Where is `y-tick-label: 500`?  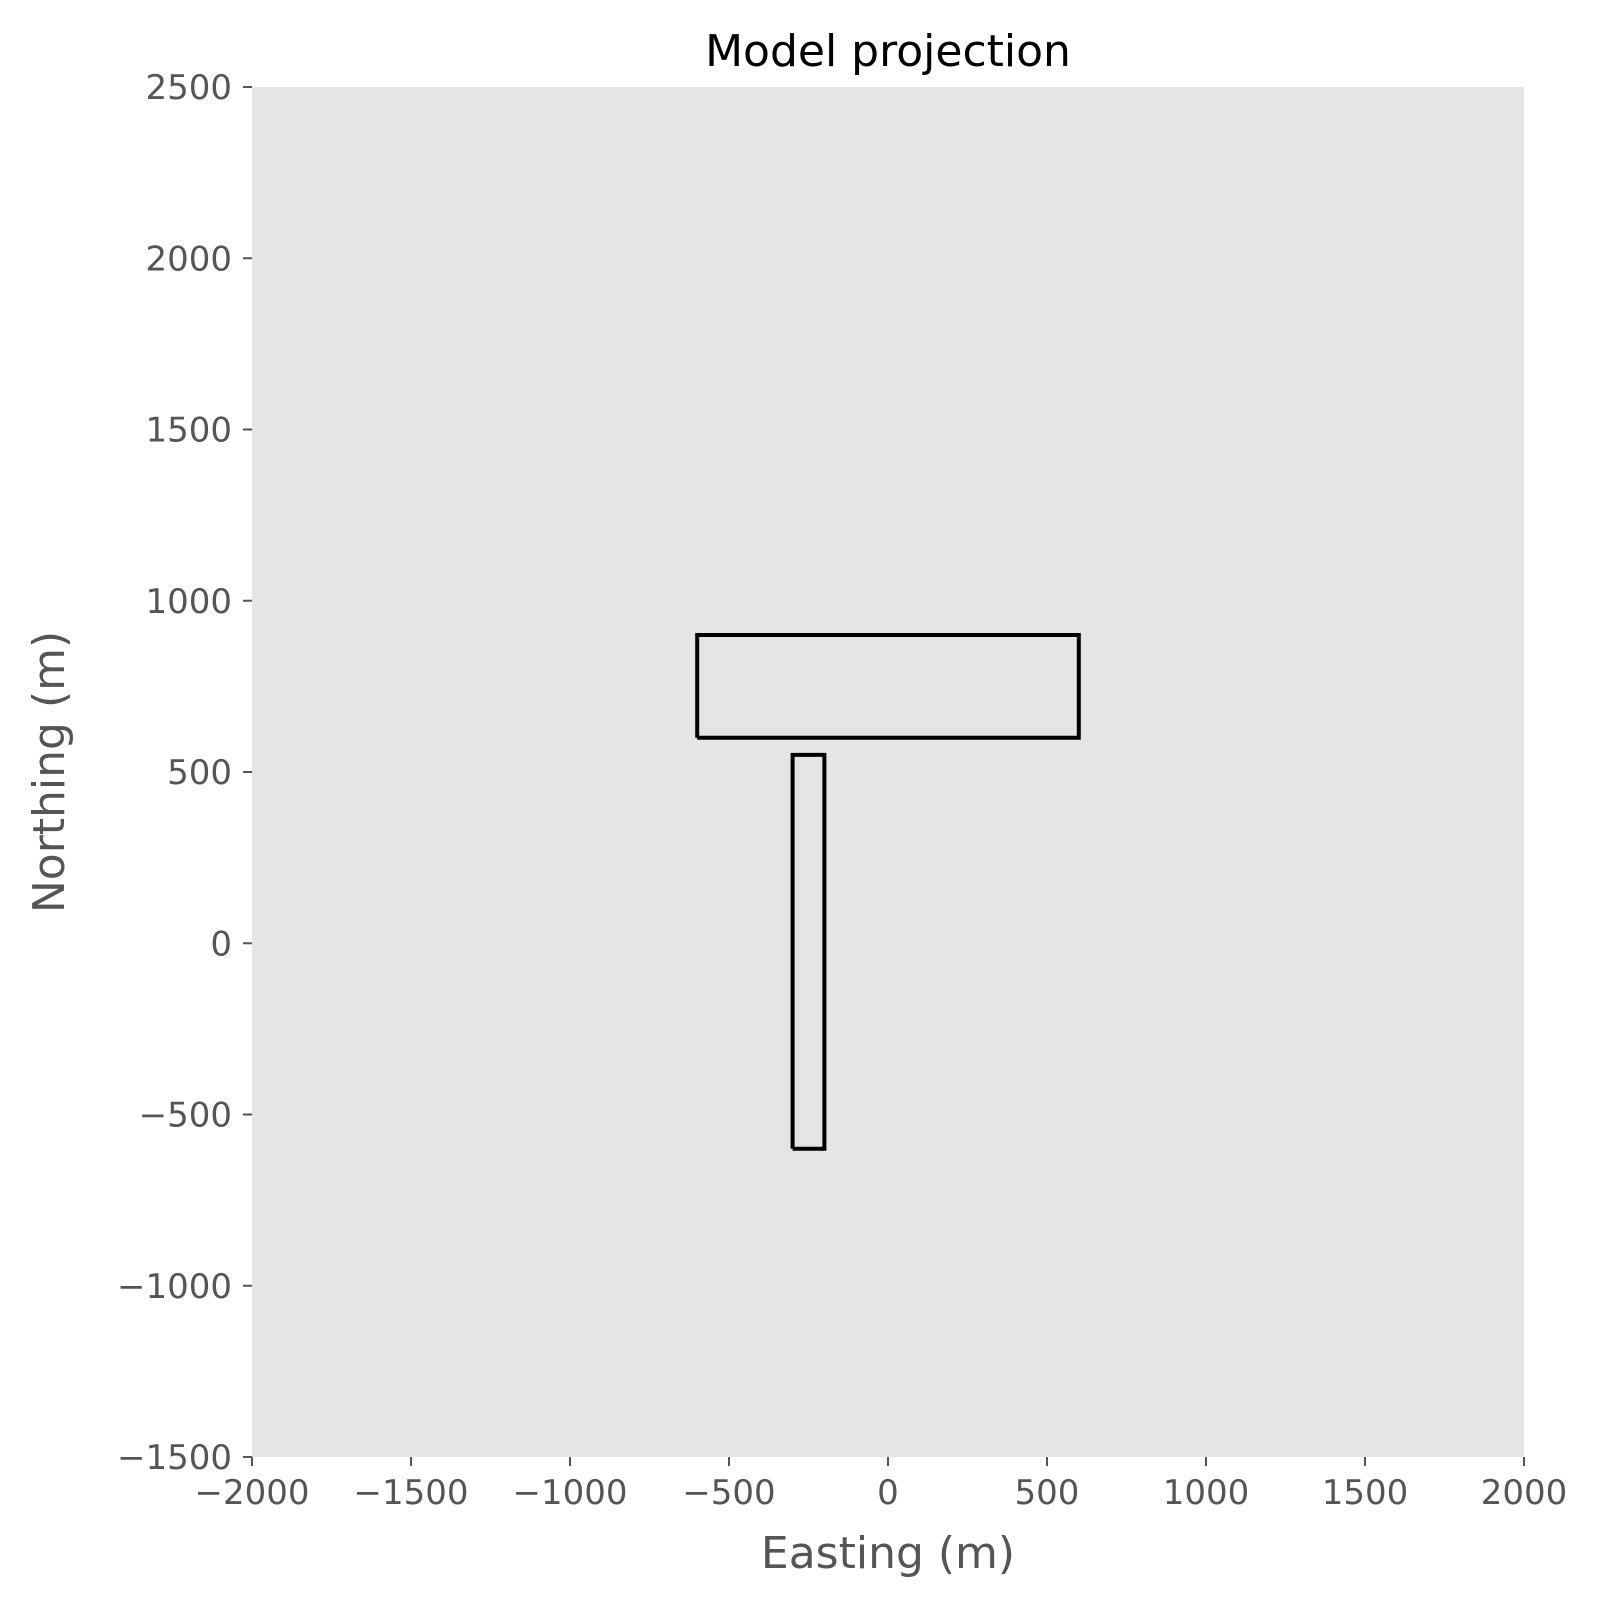
y-tick-label: 500 is located at coordinates (199, 773).